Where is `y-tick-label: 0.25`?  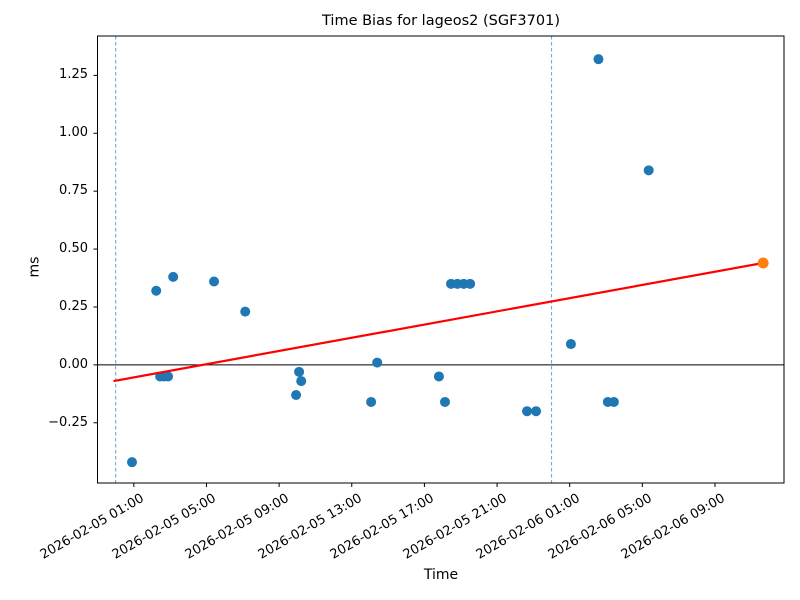 y-tick-label: 0.25 is located at coordinates (73, 306).